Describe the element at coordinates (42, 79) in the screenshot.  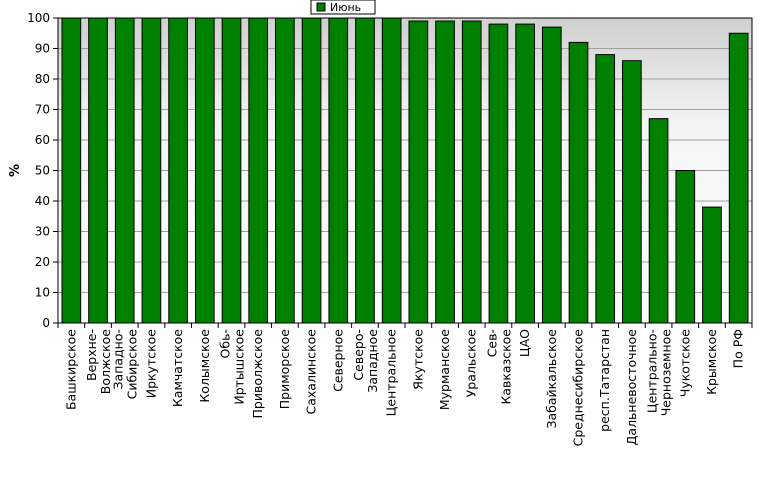
I see `y-tick-label: 80` at that location.